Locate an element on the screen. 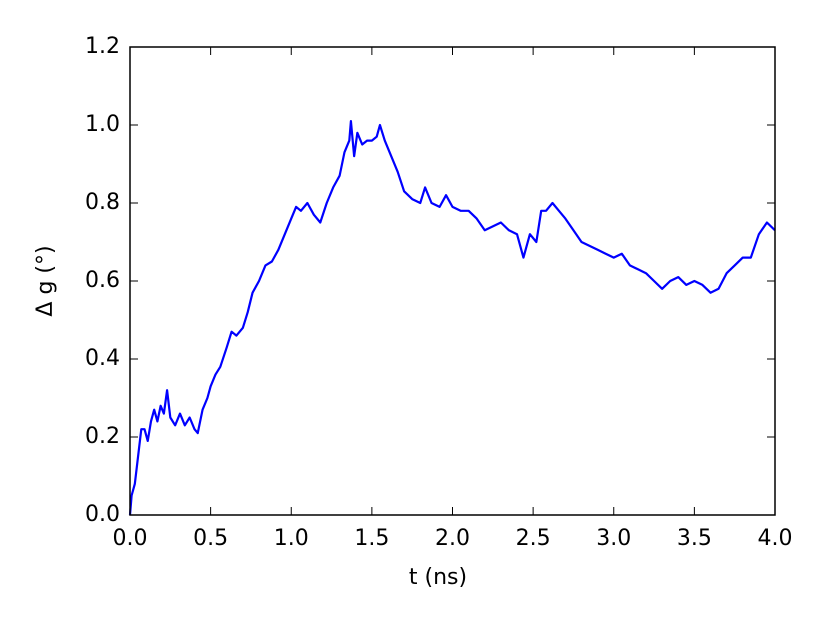  x-tick-label: 1.0 is located at coordinates (291, 538).